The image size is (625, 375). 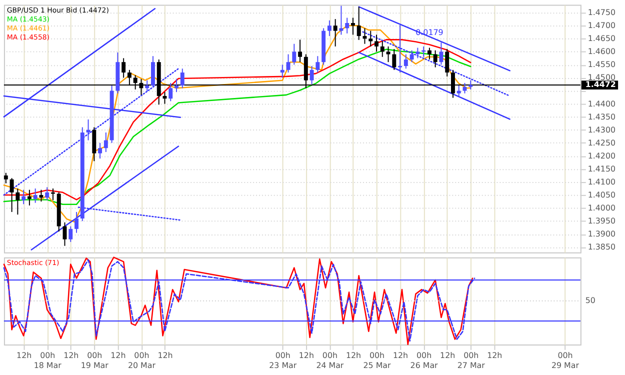 I want to click on y-tick-label: 1.4550, so click(x=602, y=65).